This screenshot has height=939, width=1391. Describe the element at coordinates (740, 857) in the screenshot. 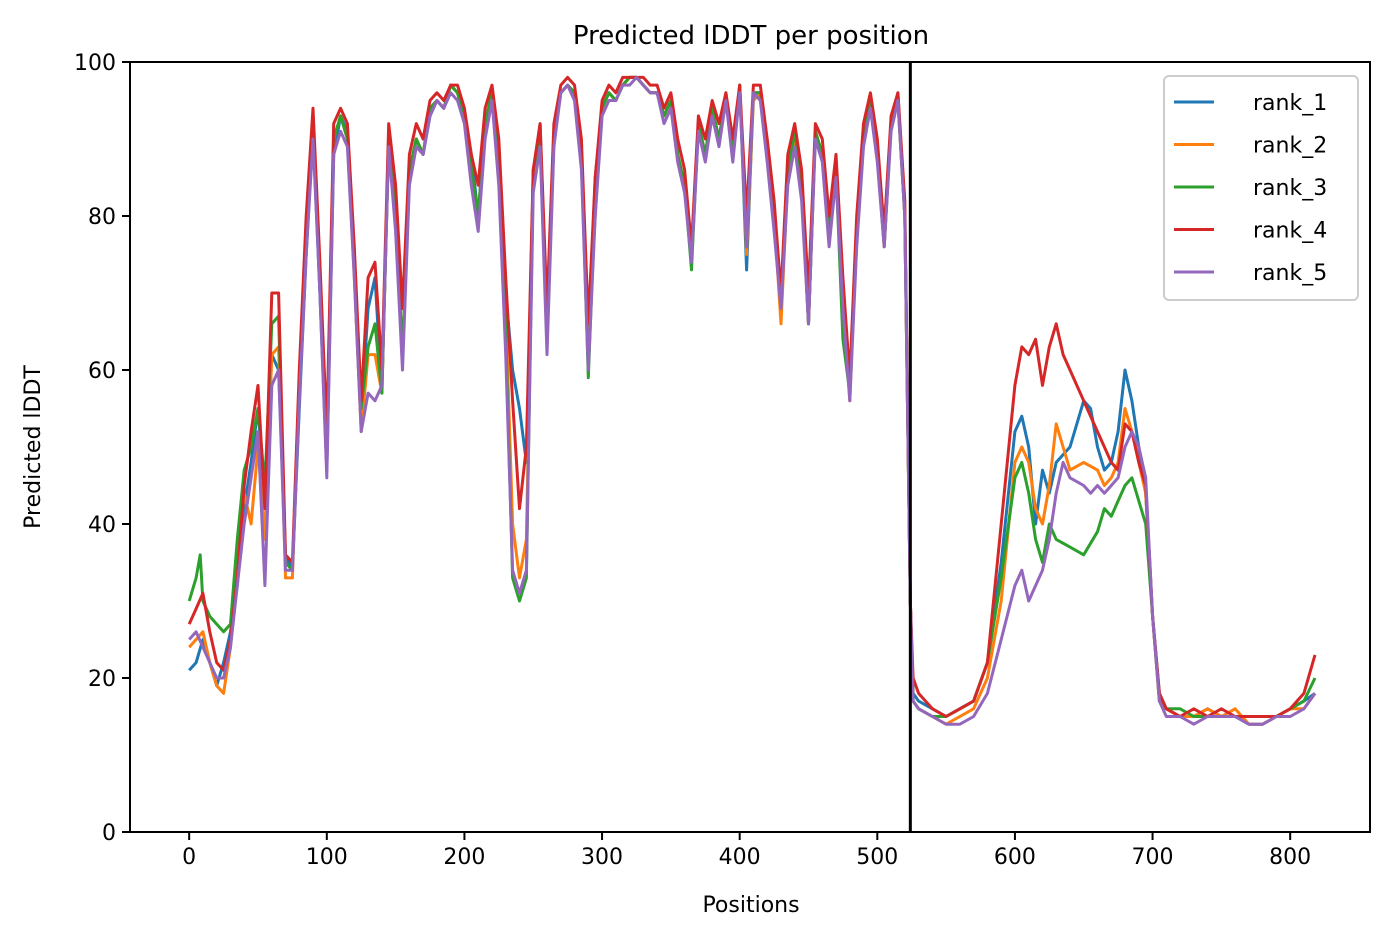

I see `x-tick-label: 400` at that location.